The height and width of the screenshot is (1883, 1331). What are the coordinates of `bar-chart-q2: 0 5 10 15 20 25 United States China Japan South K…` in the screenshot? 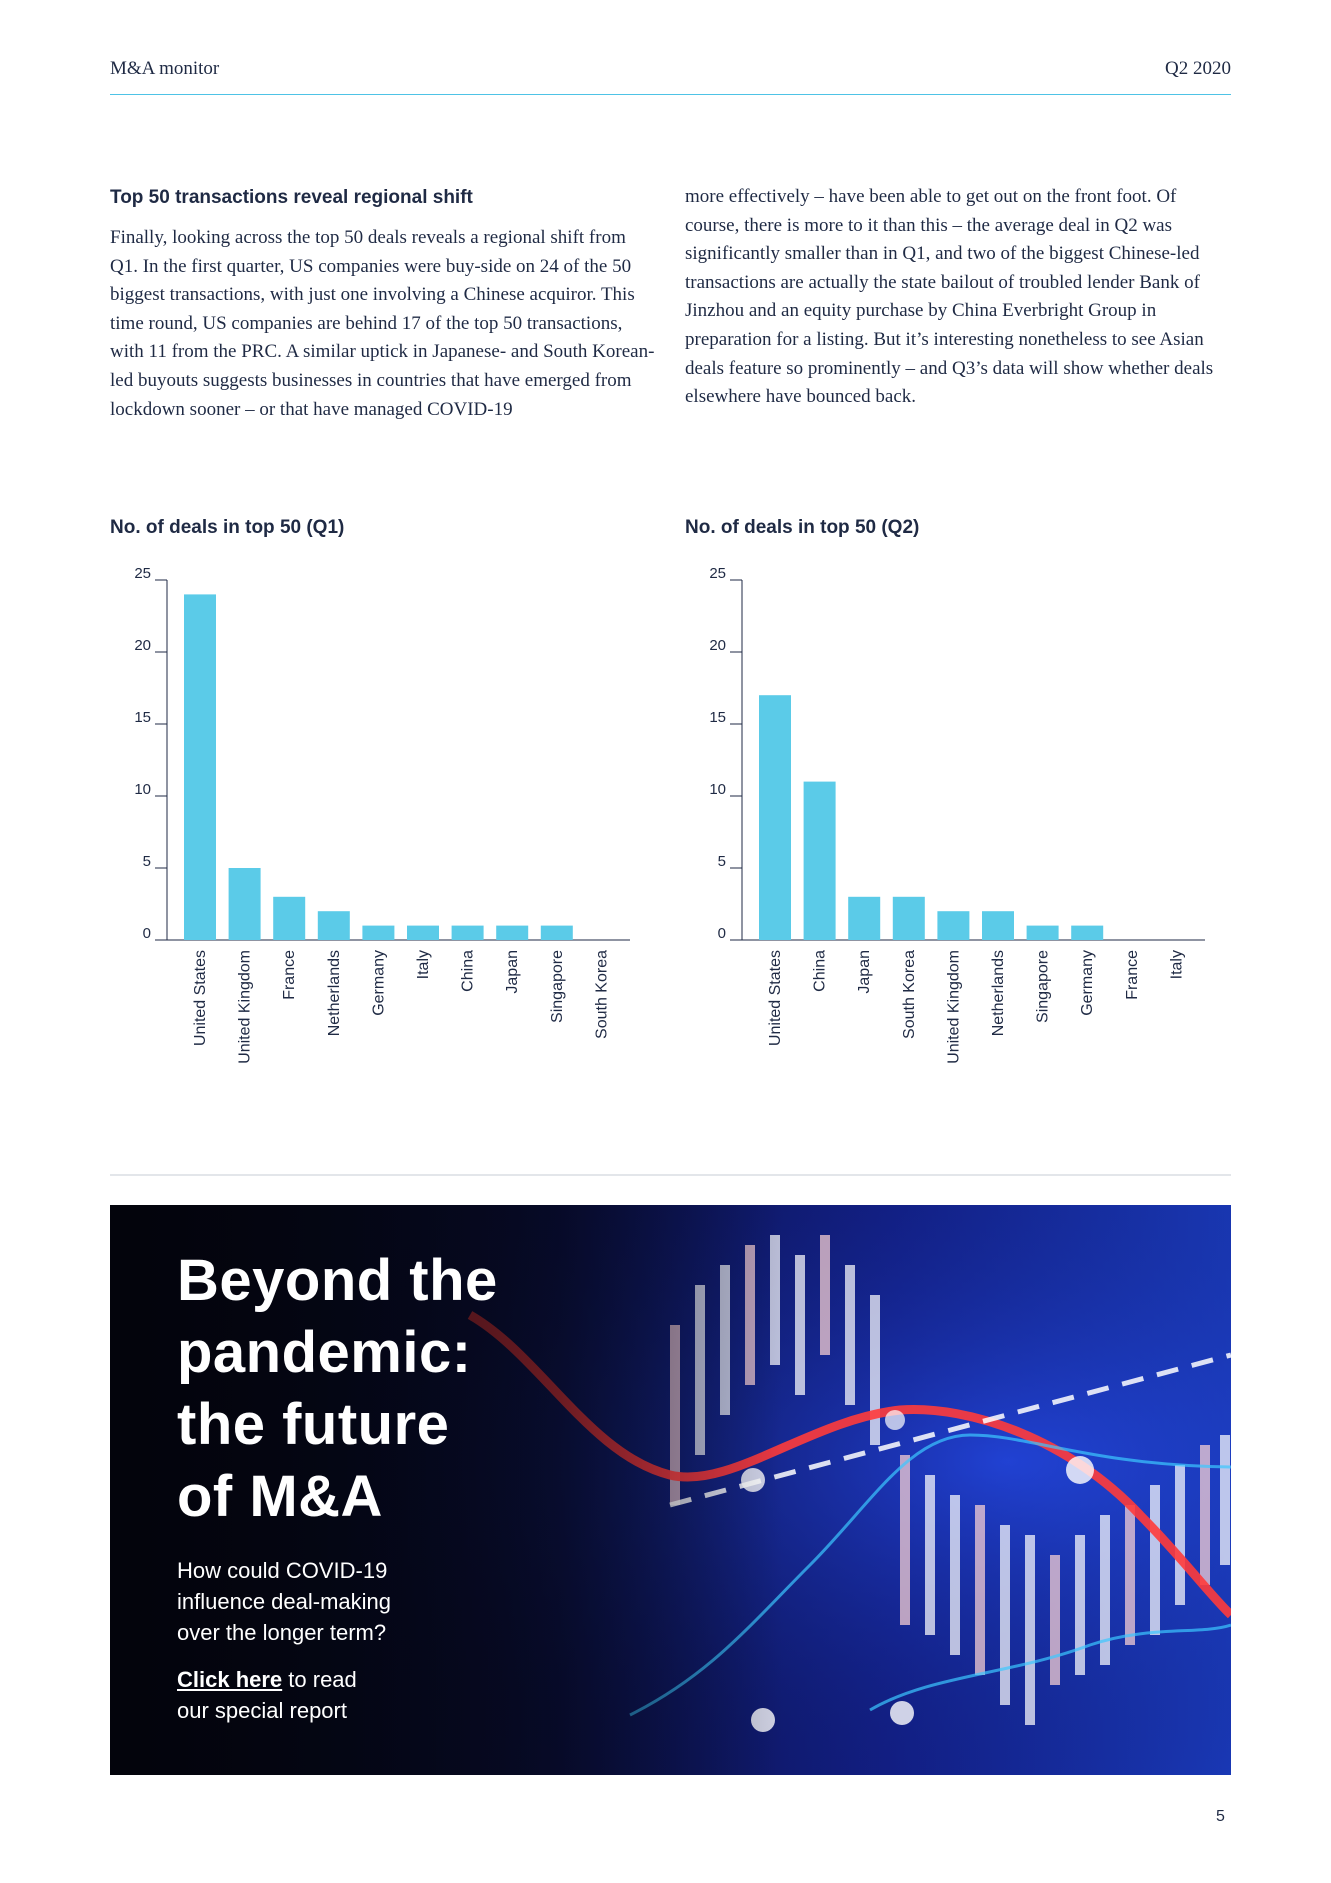 It's located at (957, 814).